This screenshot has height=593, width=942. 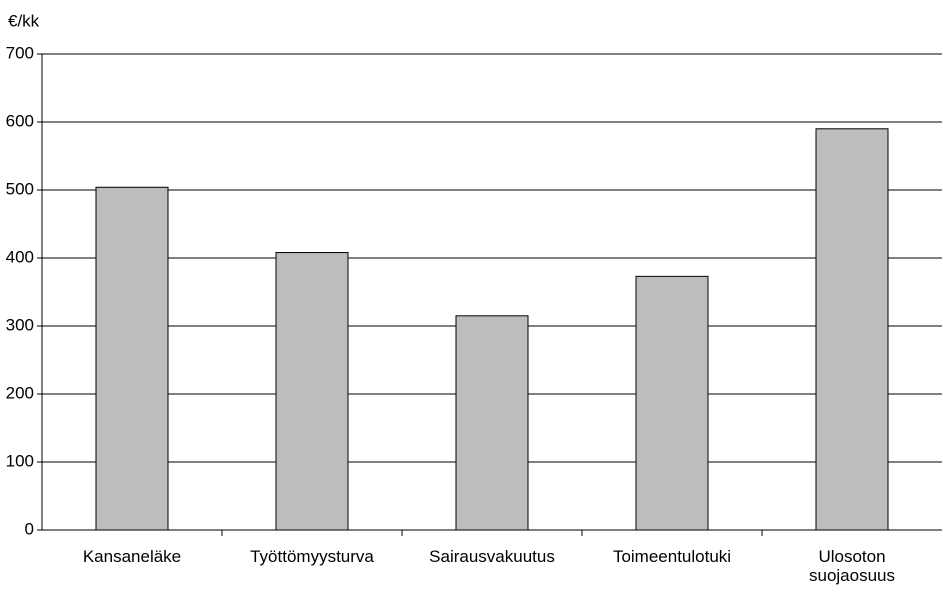 I want to click on y-tick-label: 600, so click(x=20, y=120).